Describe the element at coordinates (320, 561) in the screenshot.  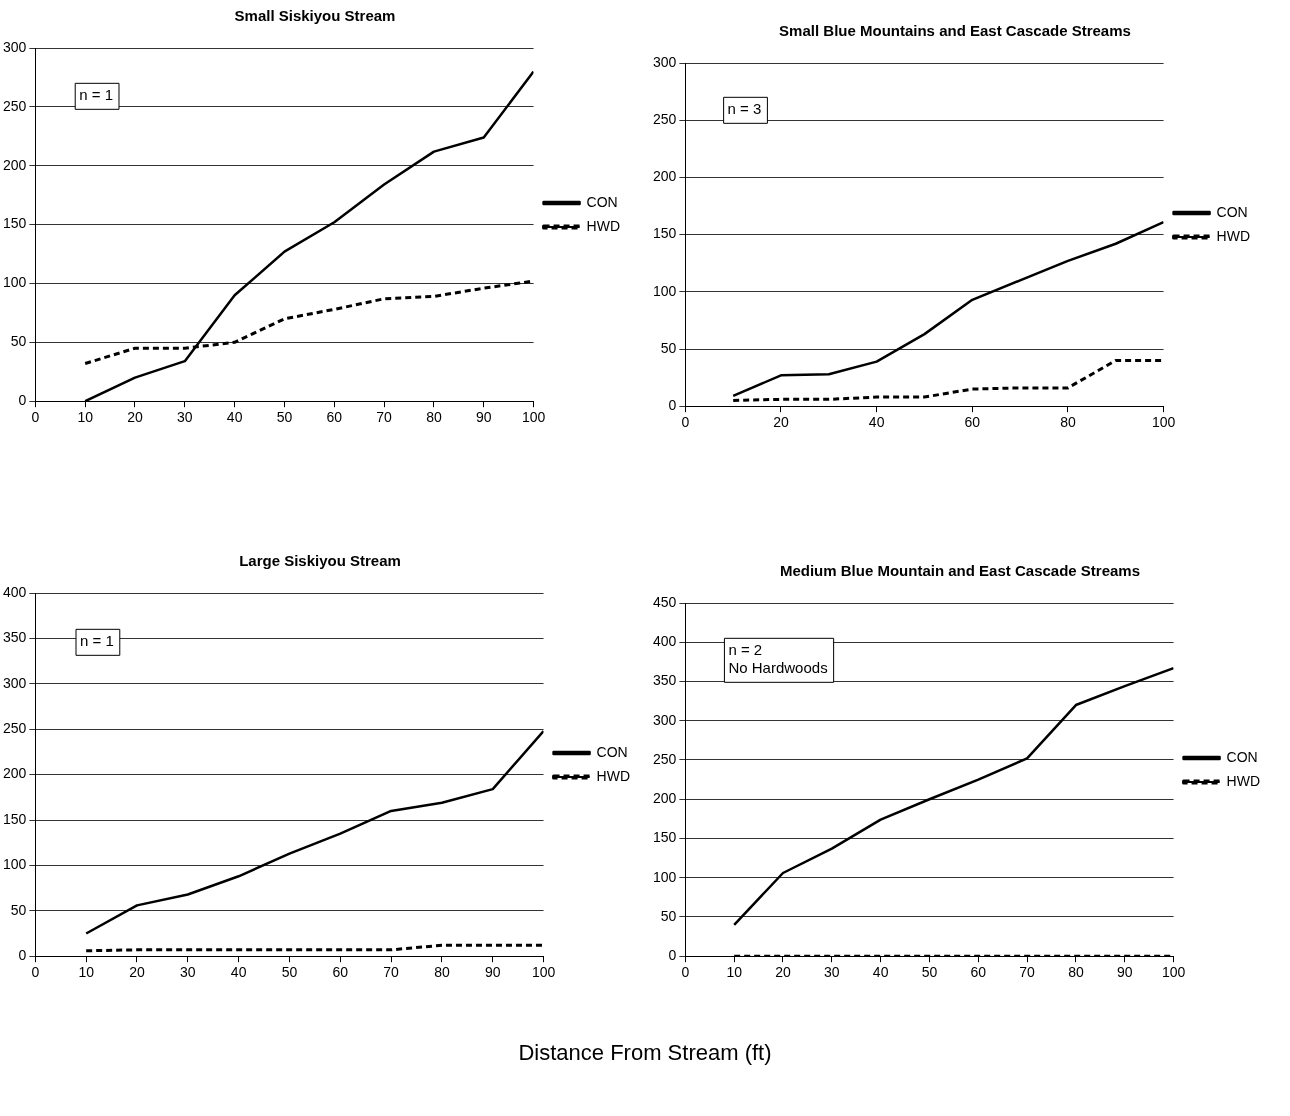
I see `chart-title: Large Siskiyou Stream` at that location.